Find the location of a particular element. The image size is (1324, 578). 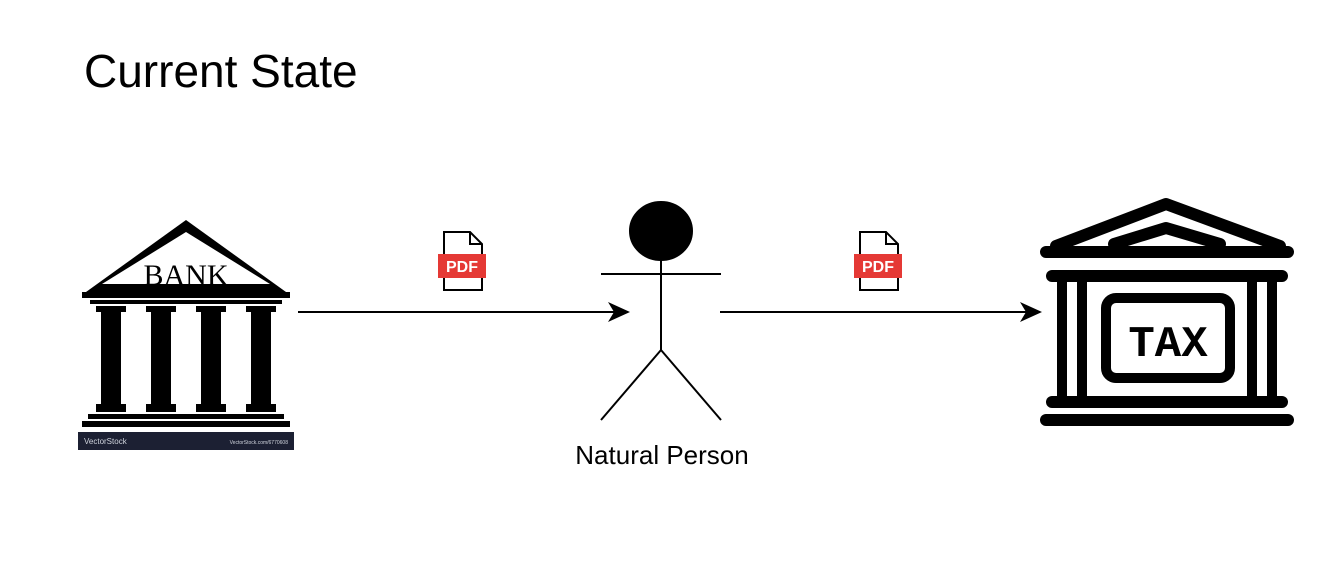

bank-sign-text: BANK is located at coordinates (185, 275).